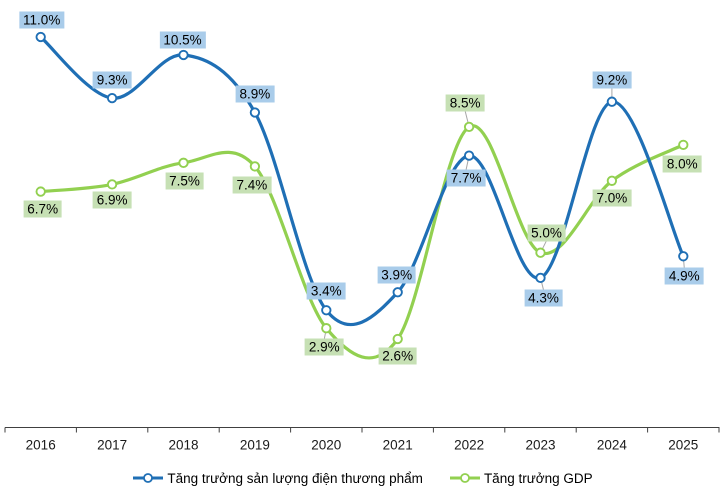 The width and height of the screenshot is (725, 495). I want to click on x-axis-label: 2017, so click(112, 445).